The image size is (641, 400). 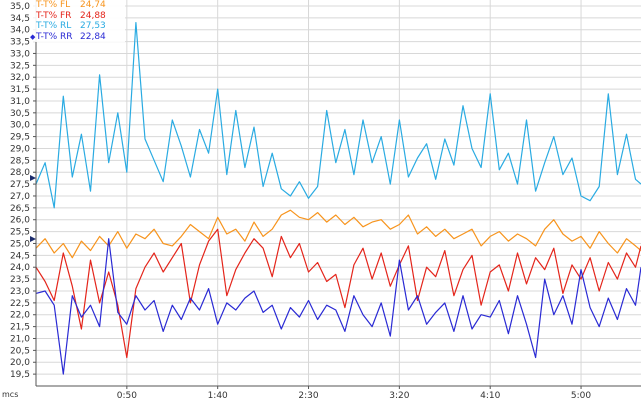 I want to click on legend-name-fr: T-T% FR, so click(x=54, y=15).